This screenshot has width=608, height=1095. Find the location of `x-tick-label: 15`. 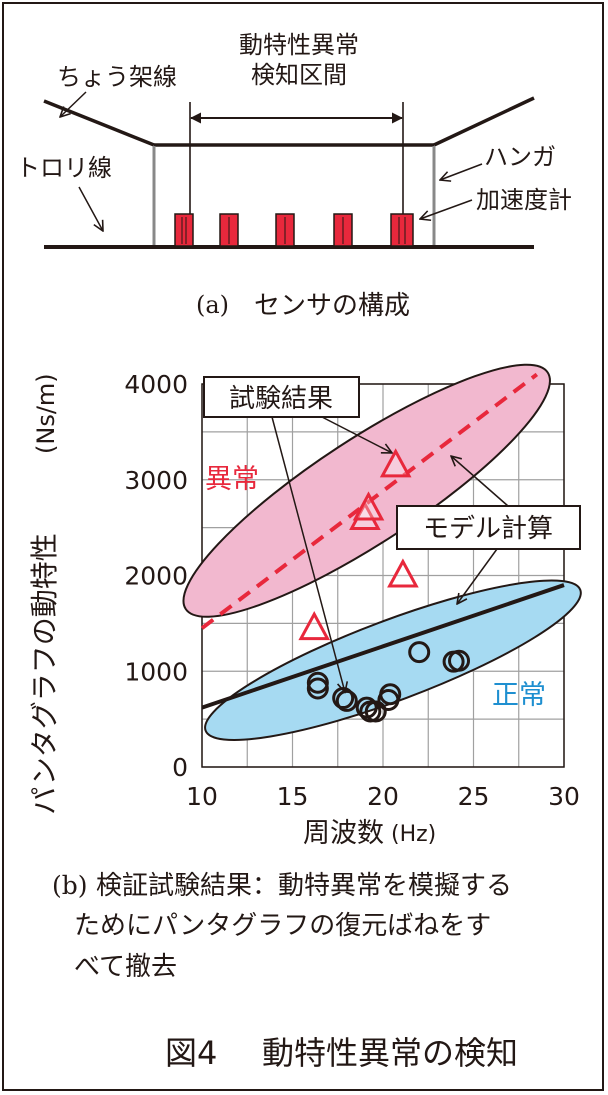

x-tick-label: 15 is located at coordinates (293, 796).